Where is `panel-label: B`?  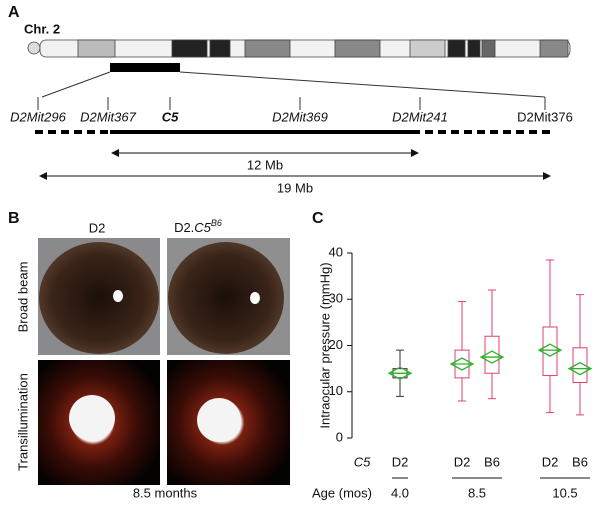
panel-label: B is located at coordinates (14, 218).